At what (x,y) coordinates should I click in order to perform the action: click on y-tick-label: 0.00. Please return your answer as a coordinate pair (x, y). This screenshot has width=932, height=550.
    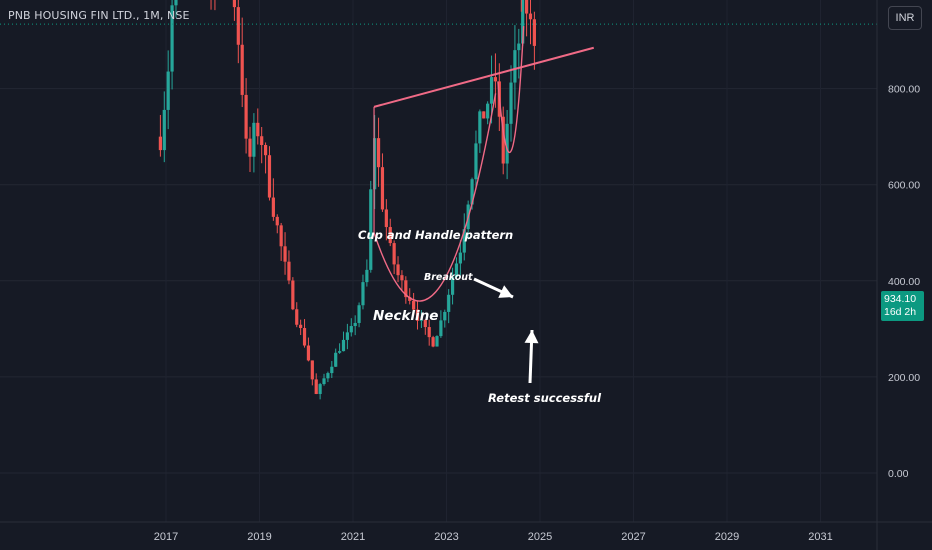
    Looking at the image, I should click on (898, 474).